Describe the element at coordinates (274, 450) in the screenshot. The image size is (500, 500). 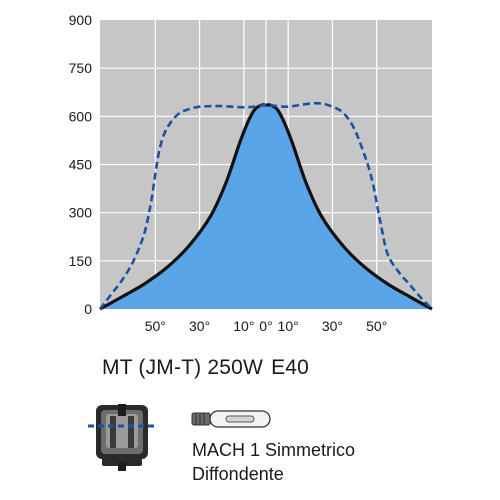
I see `product-description-line-1: MACH 1 Simmetrico` at that location.